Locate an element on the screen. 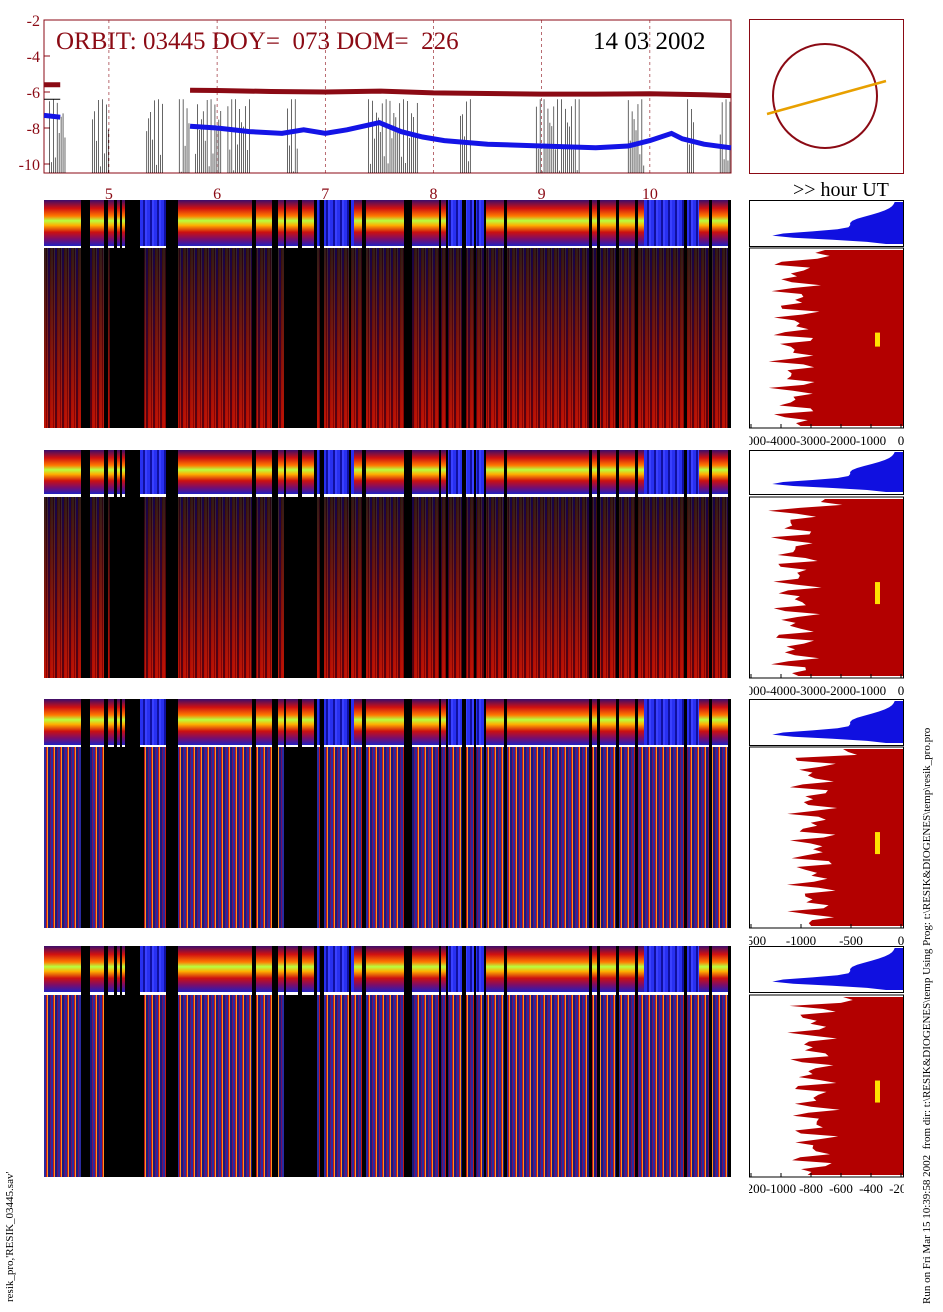 The width and height of the screenshot is (943, 1312). orbit-circle is located at coordinates (825, 96).